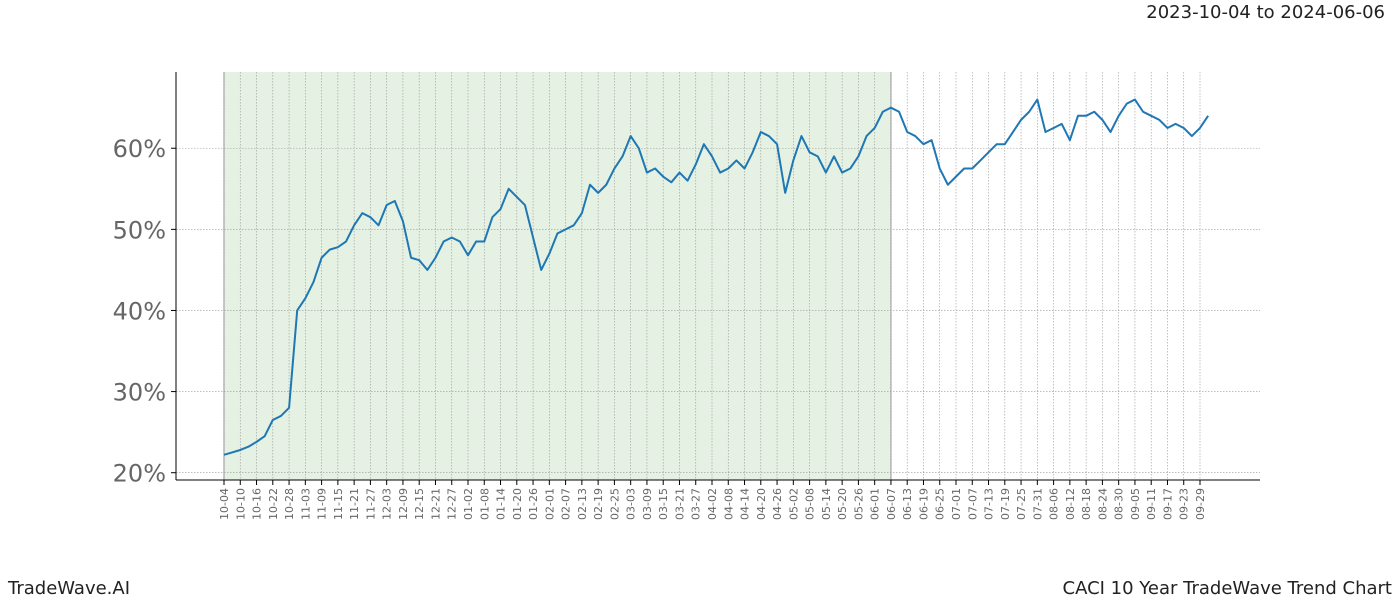 The image size is (1400, 604). What do you see at coordinates (533, 504) in the screenshot?
I see `x-tick-label: 01-26` at bounding box center [533, 504].